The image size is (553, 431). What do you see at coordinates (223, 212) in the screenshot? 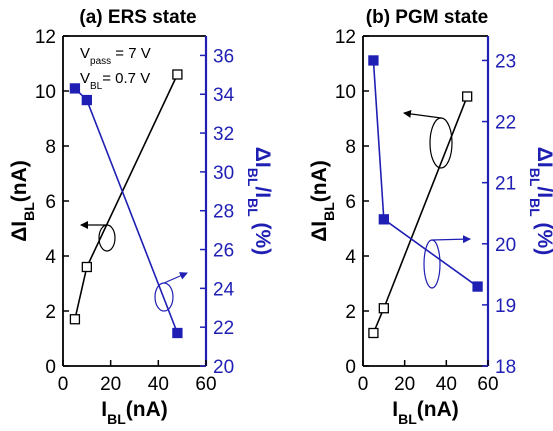
I see `right-y-tick-label: 28` at bounding box center [223, 212].